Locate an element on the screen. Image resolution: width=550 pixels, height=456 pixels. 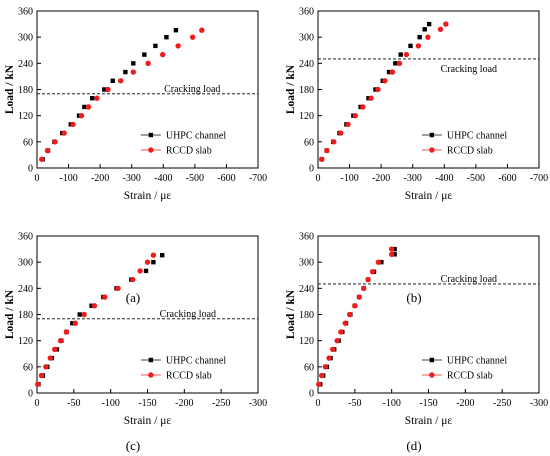
x-tick-label: -250 is located at coordinates (502, 403).